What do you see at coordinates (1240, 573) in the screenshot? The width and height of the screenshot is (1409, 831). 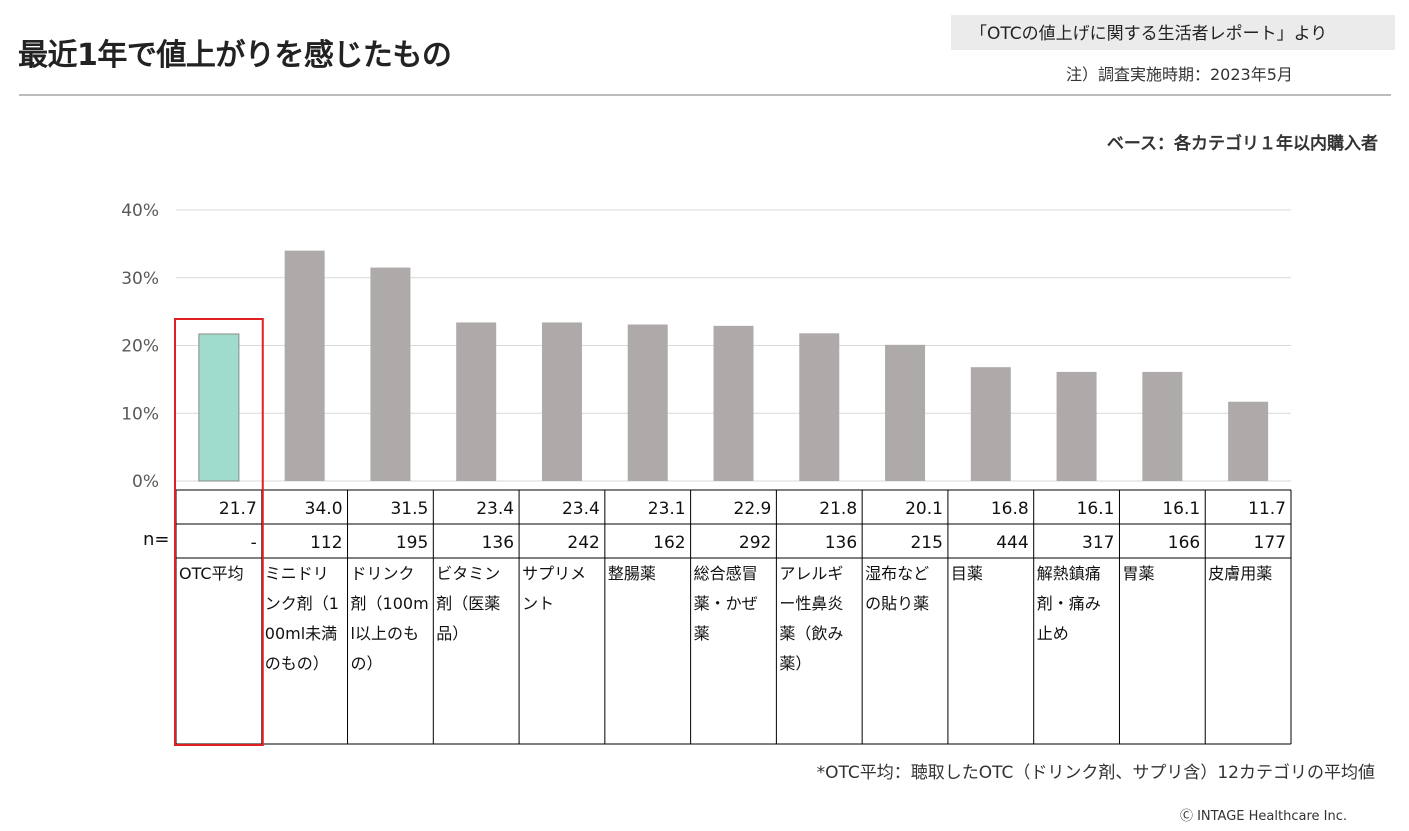 I see `category-label: 皮膚用薬` at bounding box center [1240, 573].